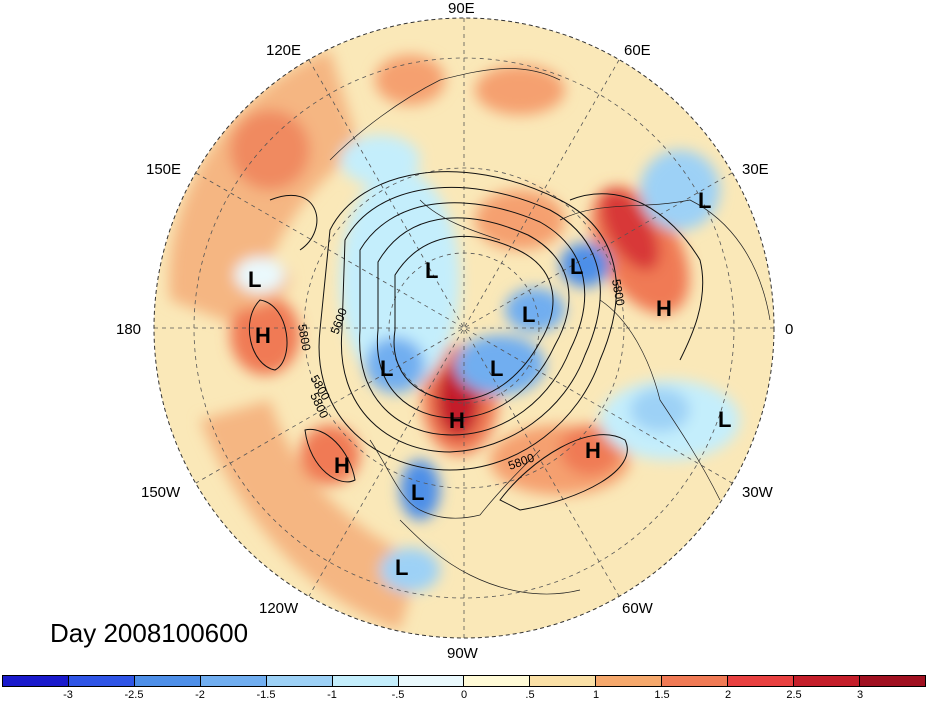  What do you see at coordinates (755, 169) in the screenshot?
I see `lon-label: 30E` at bounding box center [755, 169].